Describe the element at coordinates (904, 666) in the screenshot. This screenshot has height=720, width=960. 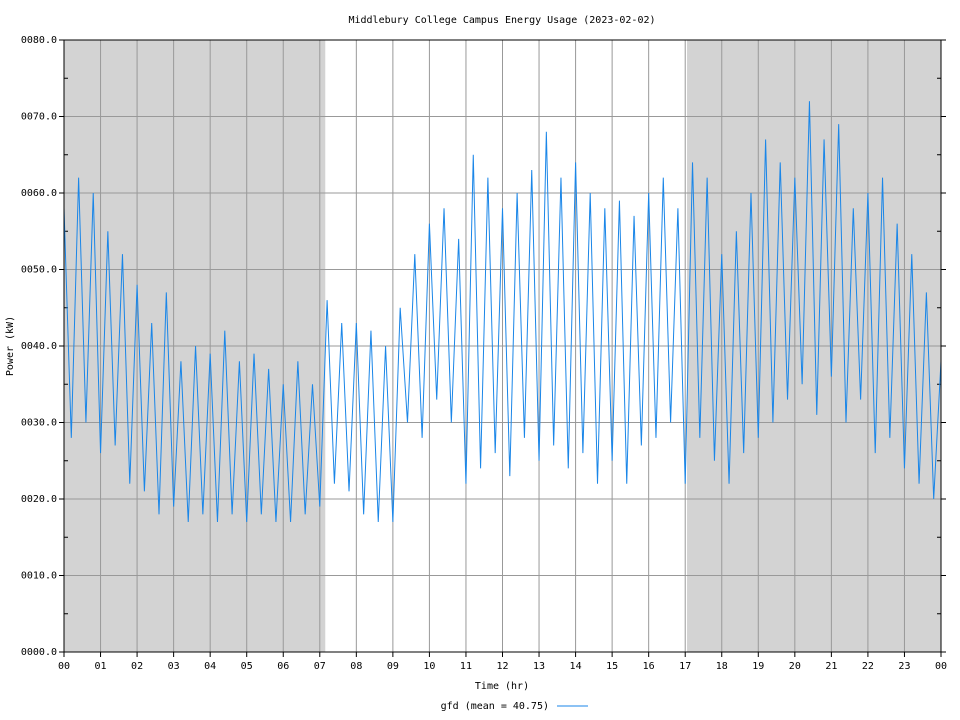
I see `x-tick-label: 23` at that location.